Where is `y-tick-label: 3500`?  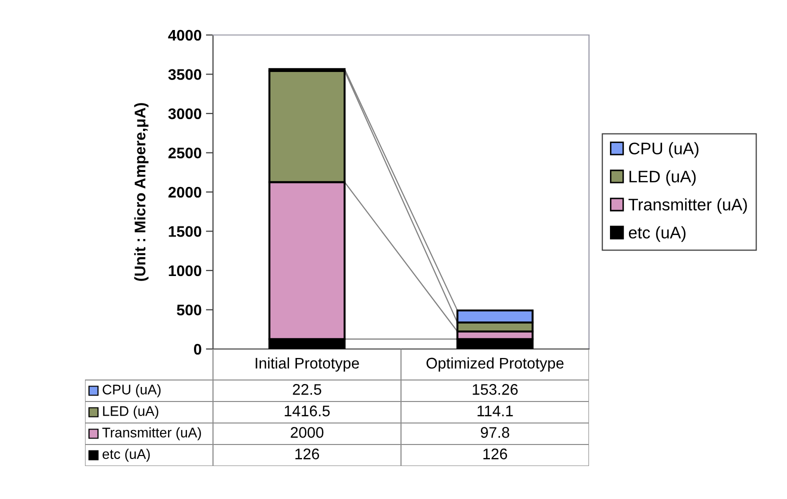
y-tick-label: 3500 is located at coordinates (185, 74).